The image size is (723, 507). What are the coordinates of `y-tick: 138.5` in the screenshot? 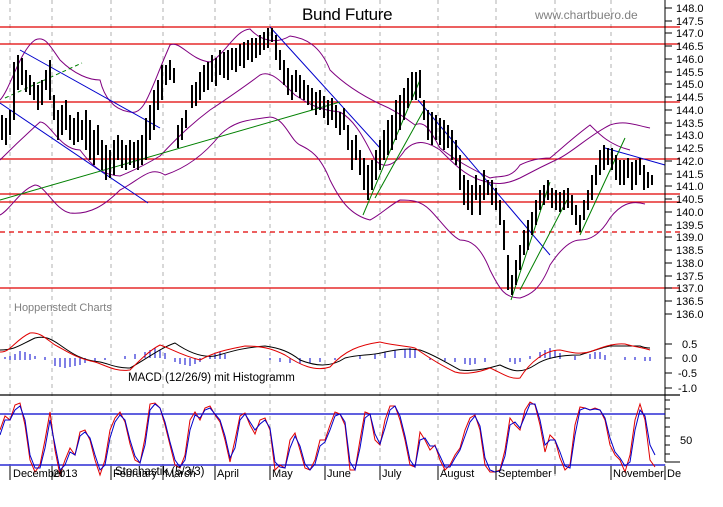 It's located at (690, 251).